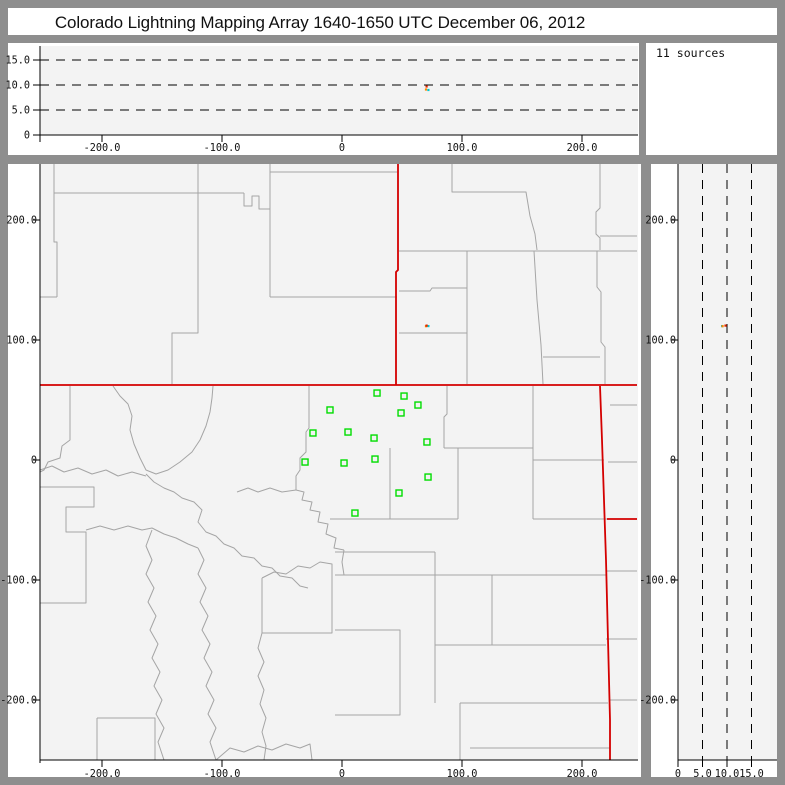  Describe the element at coordinates (34, 461) in the screenshot. I see `map-y-tick-label: 0` at that location.